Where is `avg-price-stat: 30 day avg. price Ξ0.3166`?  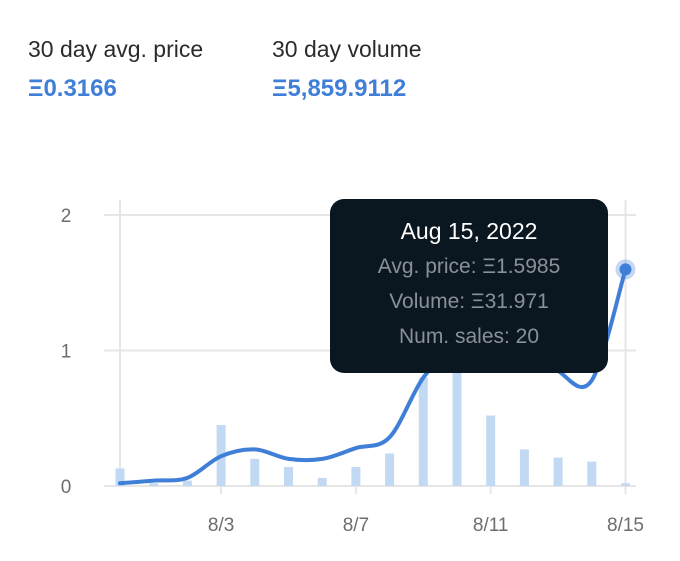 avg-price-stat: 30 day avg. price Ξ0.3166 is located at coordinates (115, 70).